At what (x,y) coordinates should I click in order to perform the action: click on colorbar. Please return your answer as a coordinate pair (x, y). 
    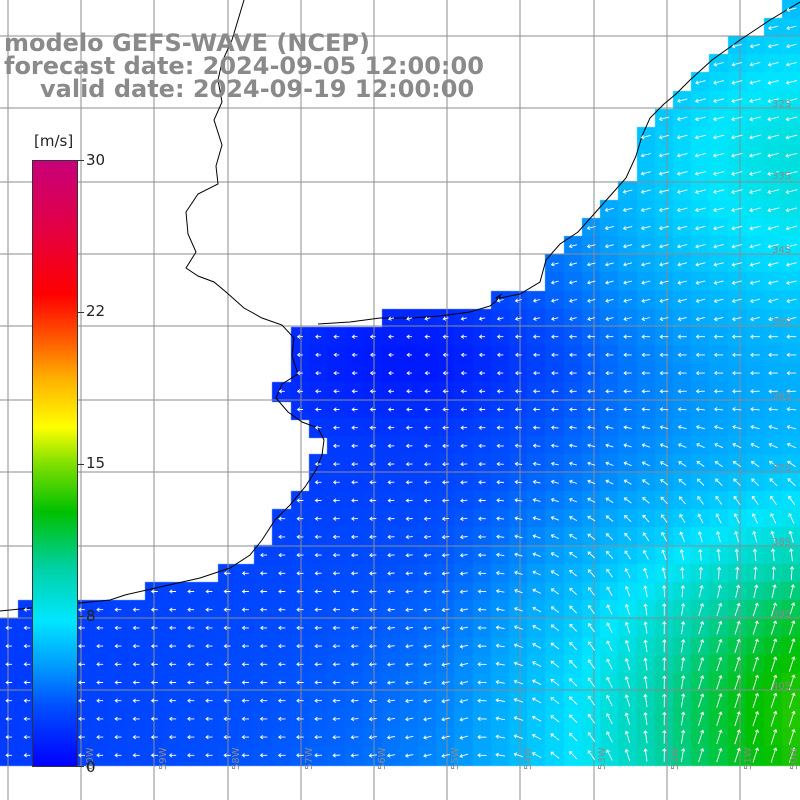
    Looking at the image, I should click on (55, 463).